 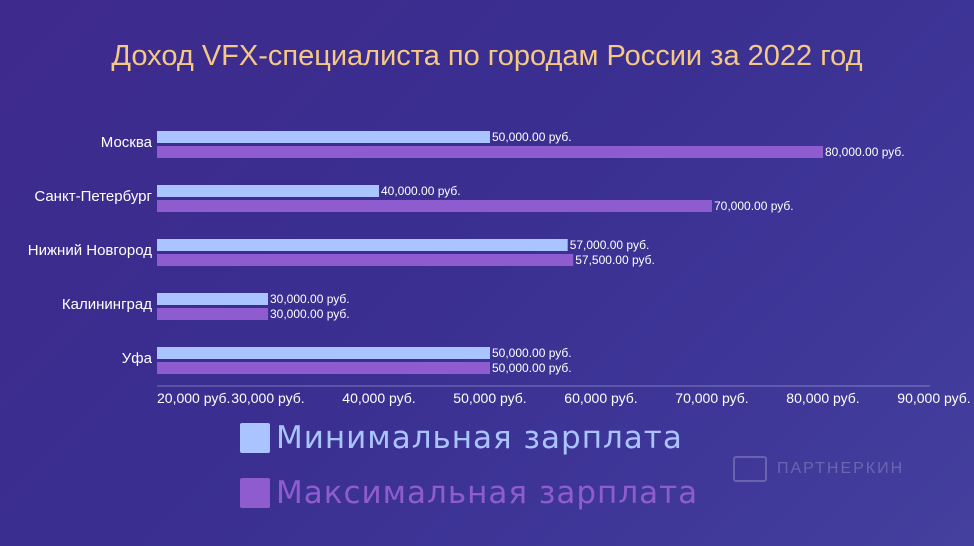 What do you see at coordinates (310, 314) in the screenshot?
I see `data-label-max: 30,000.00 руб.` at bounding box center [310, 314].